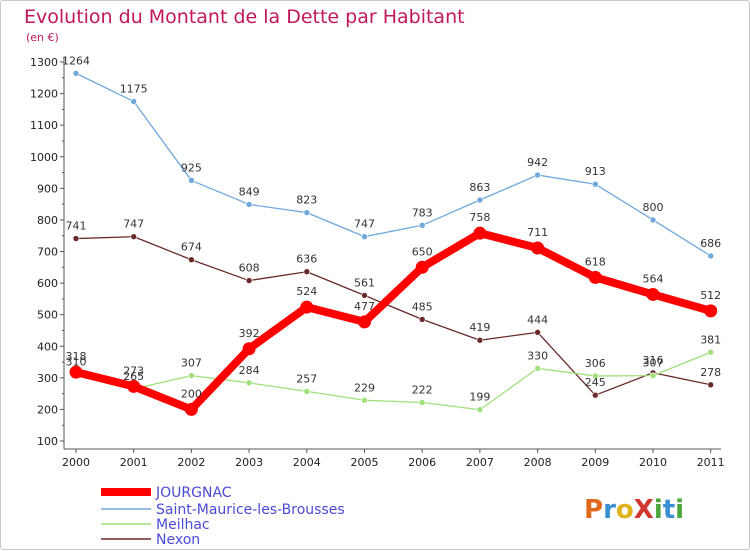  I want to click on data-label: 1264, so click(76, 60).